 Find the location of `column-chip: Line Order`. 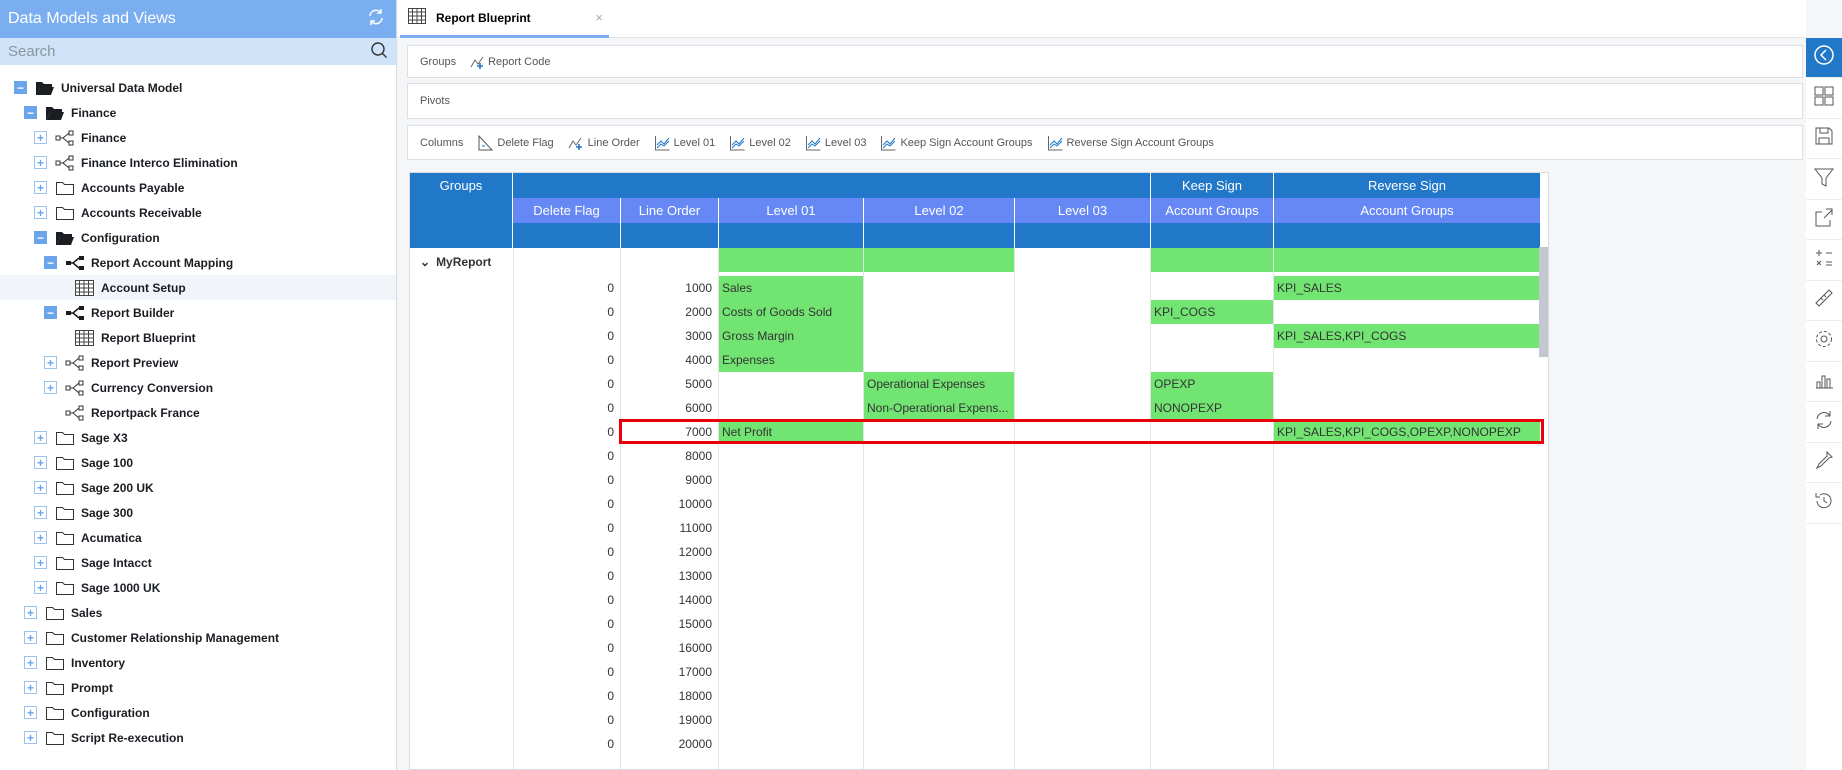

column-chip: Line Order is located at coordinates (604, 143).